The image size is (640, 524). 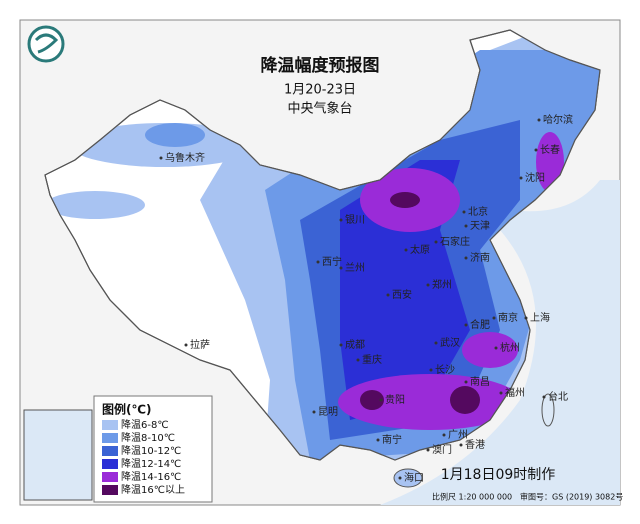 I want to click on approval: 审图号：GS (2019) 3082号, so click(x=571, y=497).